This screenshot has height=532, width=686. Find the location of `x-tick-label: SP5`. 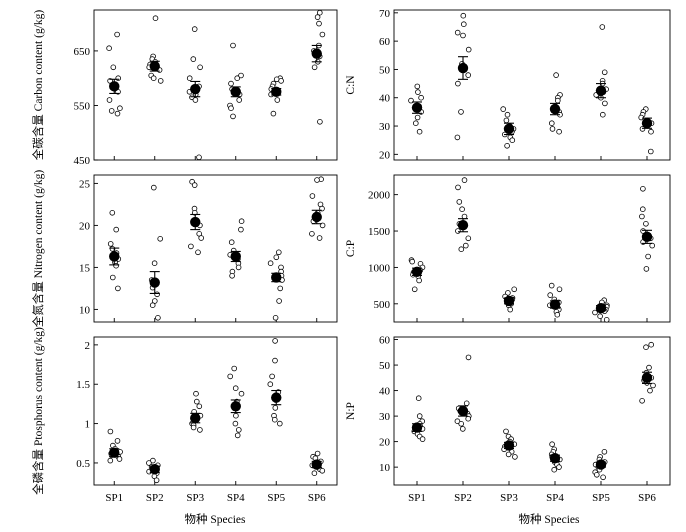

x-tick-label: SP5 is located at coordinates (601, 498).